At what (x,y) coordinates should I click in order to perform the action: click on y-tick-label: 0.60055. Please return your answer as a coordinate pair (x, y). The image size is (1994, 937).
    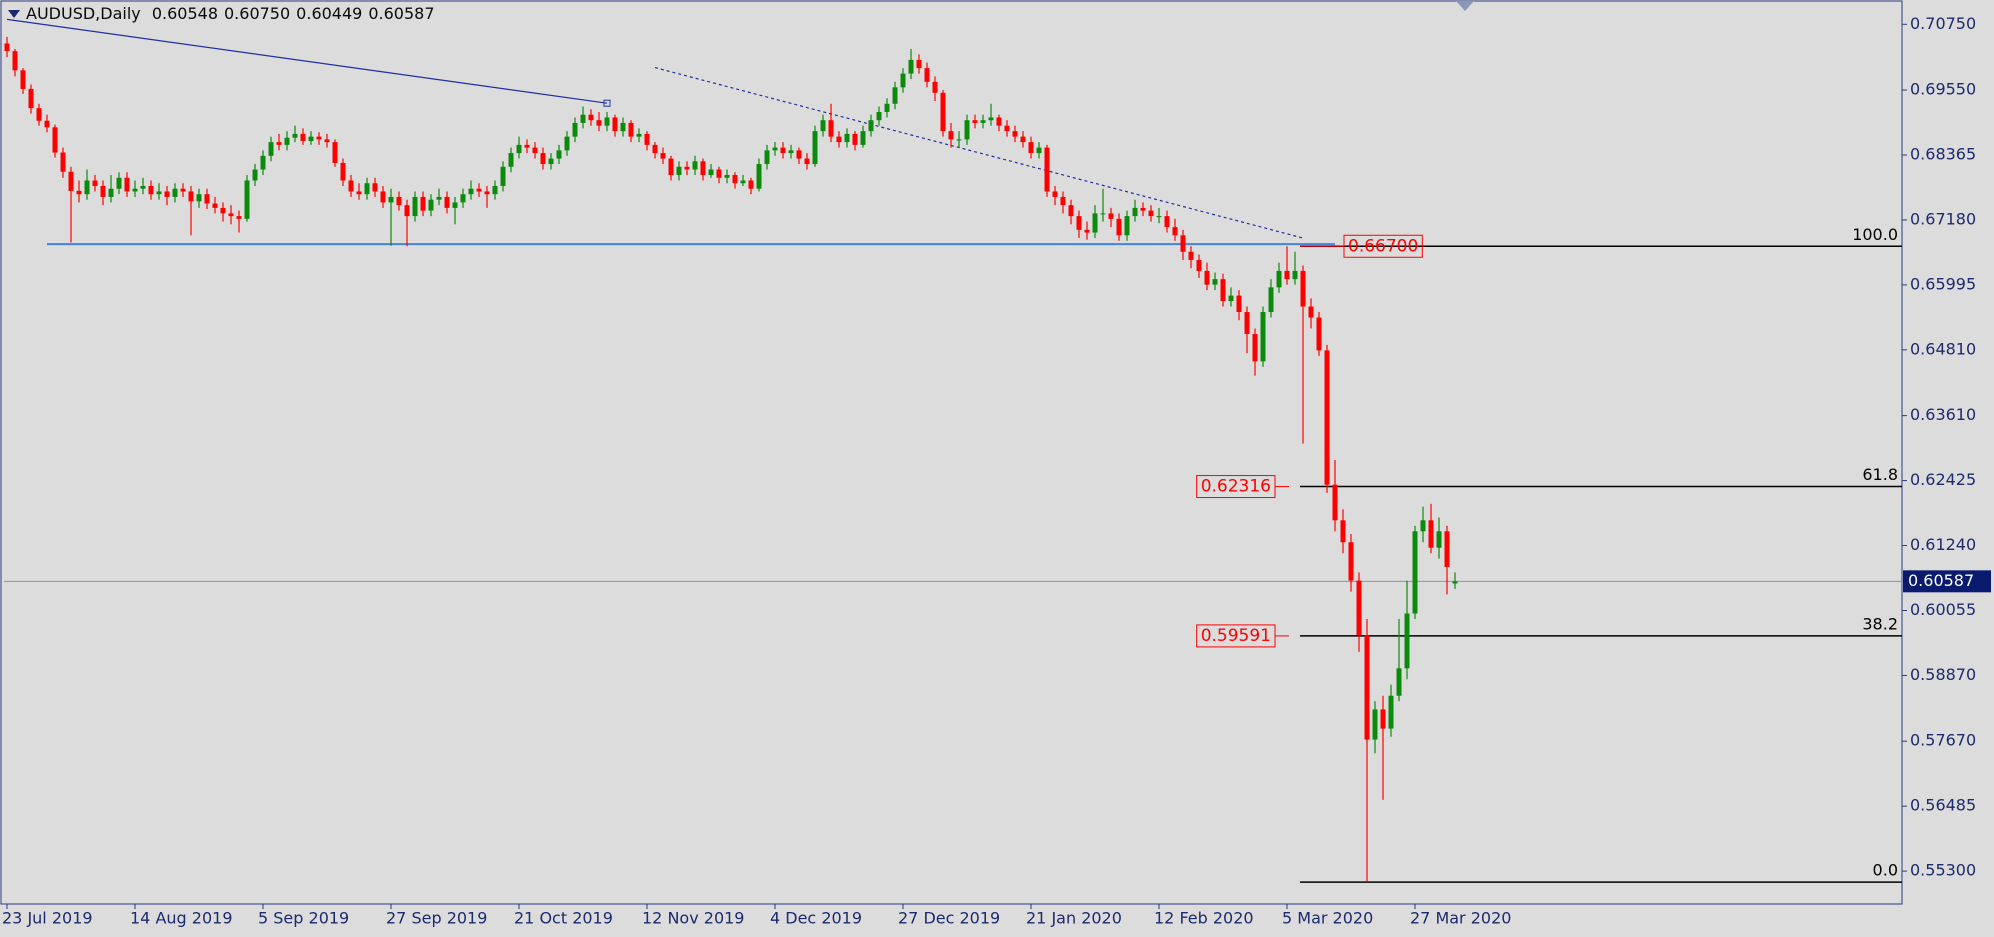
    Looking at the image, I should click on (1943, 609).